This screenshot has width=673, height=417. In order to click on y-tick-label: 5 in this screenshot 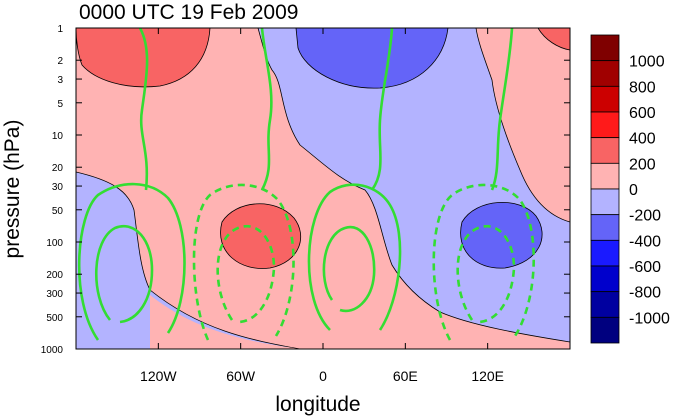, I will do `click(60, 104)`.